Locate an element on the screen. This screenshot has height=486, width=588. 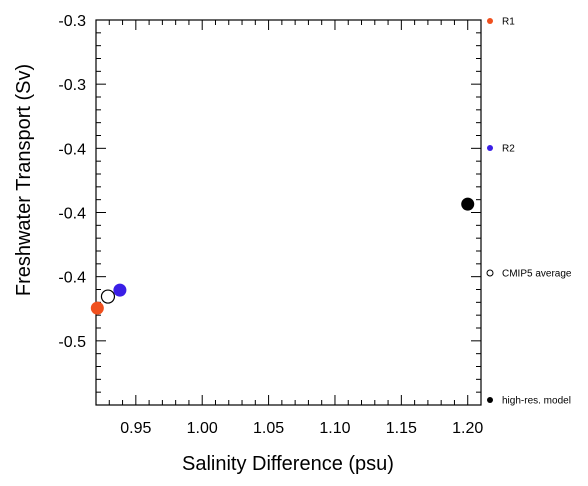
legend-label: R1 is located at coordinates (508, 22).